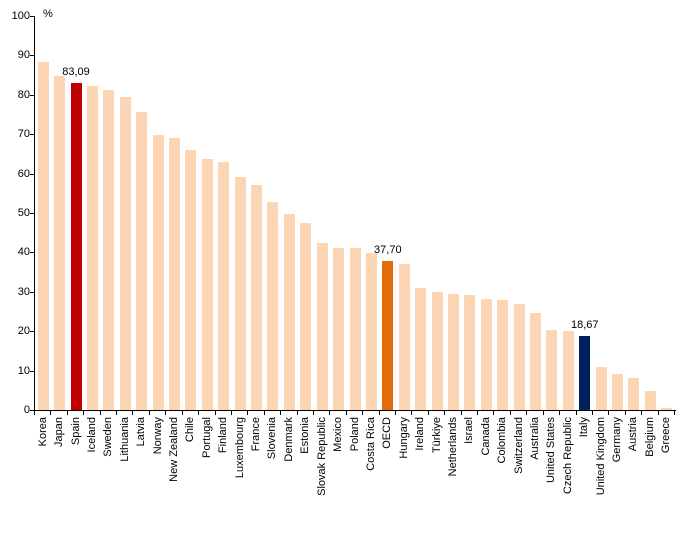 This screenshot has height=535, width=686. What do you see at coordinates (649, 437) in the screenshot?
I see `x-axis-label-belgium: Belgium` at bounding box center [649, 437].